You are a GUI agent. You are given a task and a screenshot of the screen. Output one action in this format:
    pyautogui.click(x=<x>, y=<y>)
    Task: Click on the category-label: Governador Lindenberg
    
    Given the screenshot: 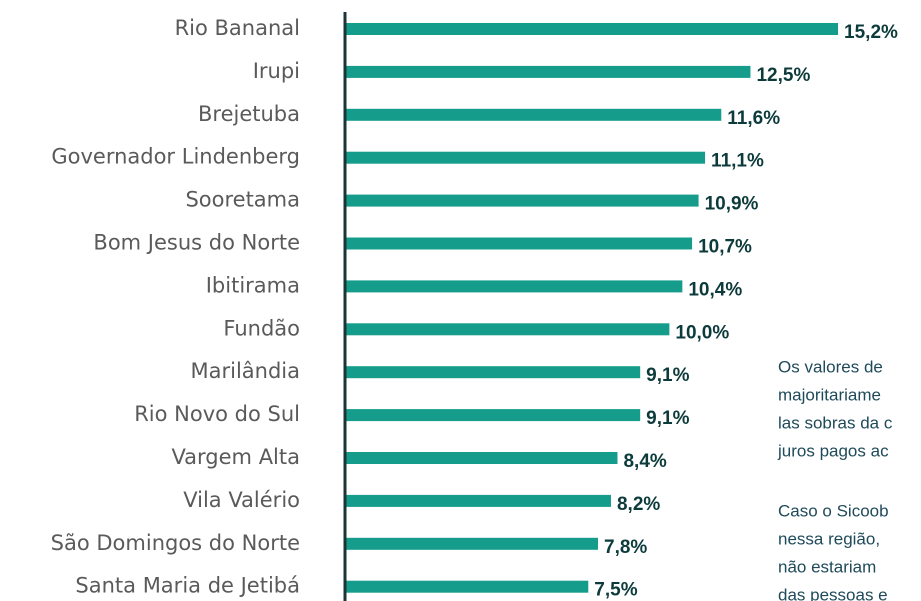 What is the action you would take?
    pyautogui.click(x=175, y=157)
    